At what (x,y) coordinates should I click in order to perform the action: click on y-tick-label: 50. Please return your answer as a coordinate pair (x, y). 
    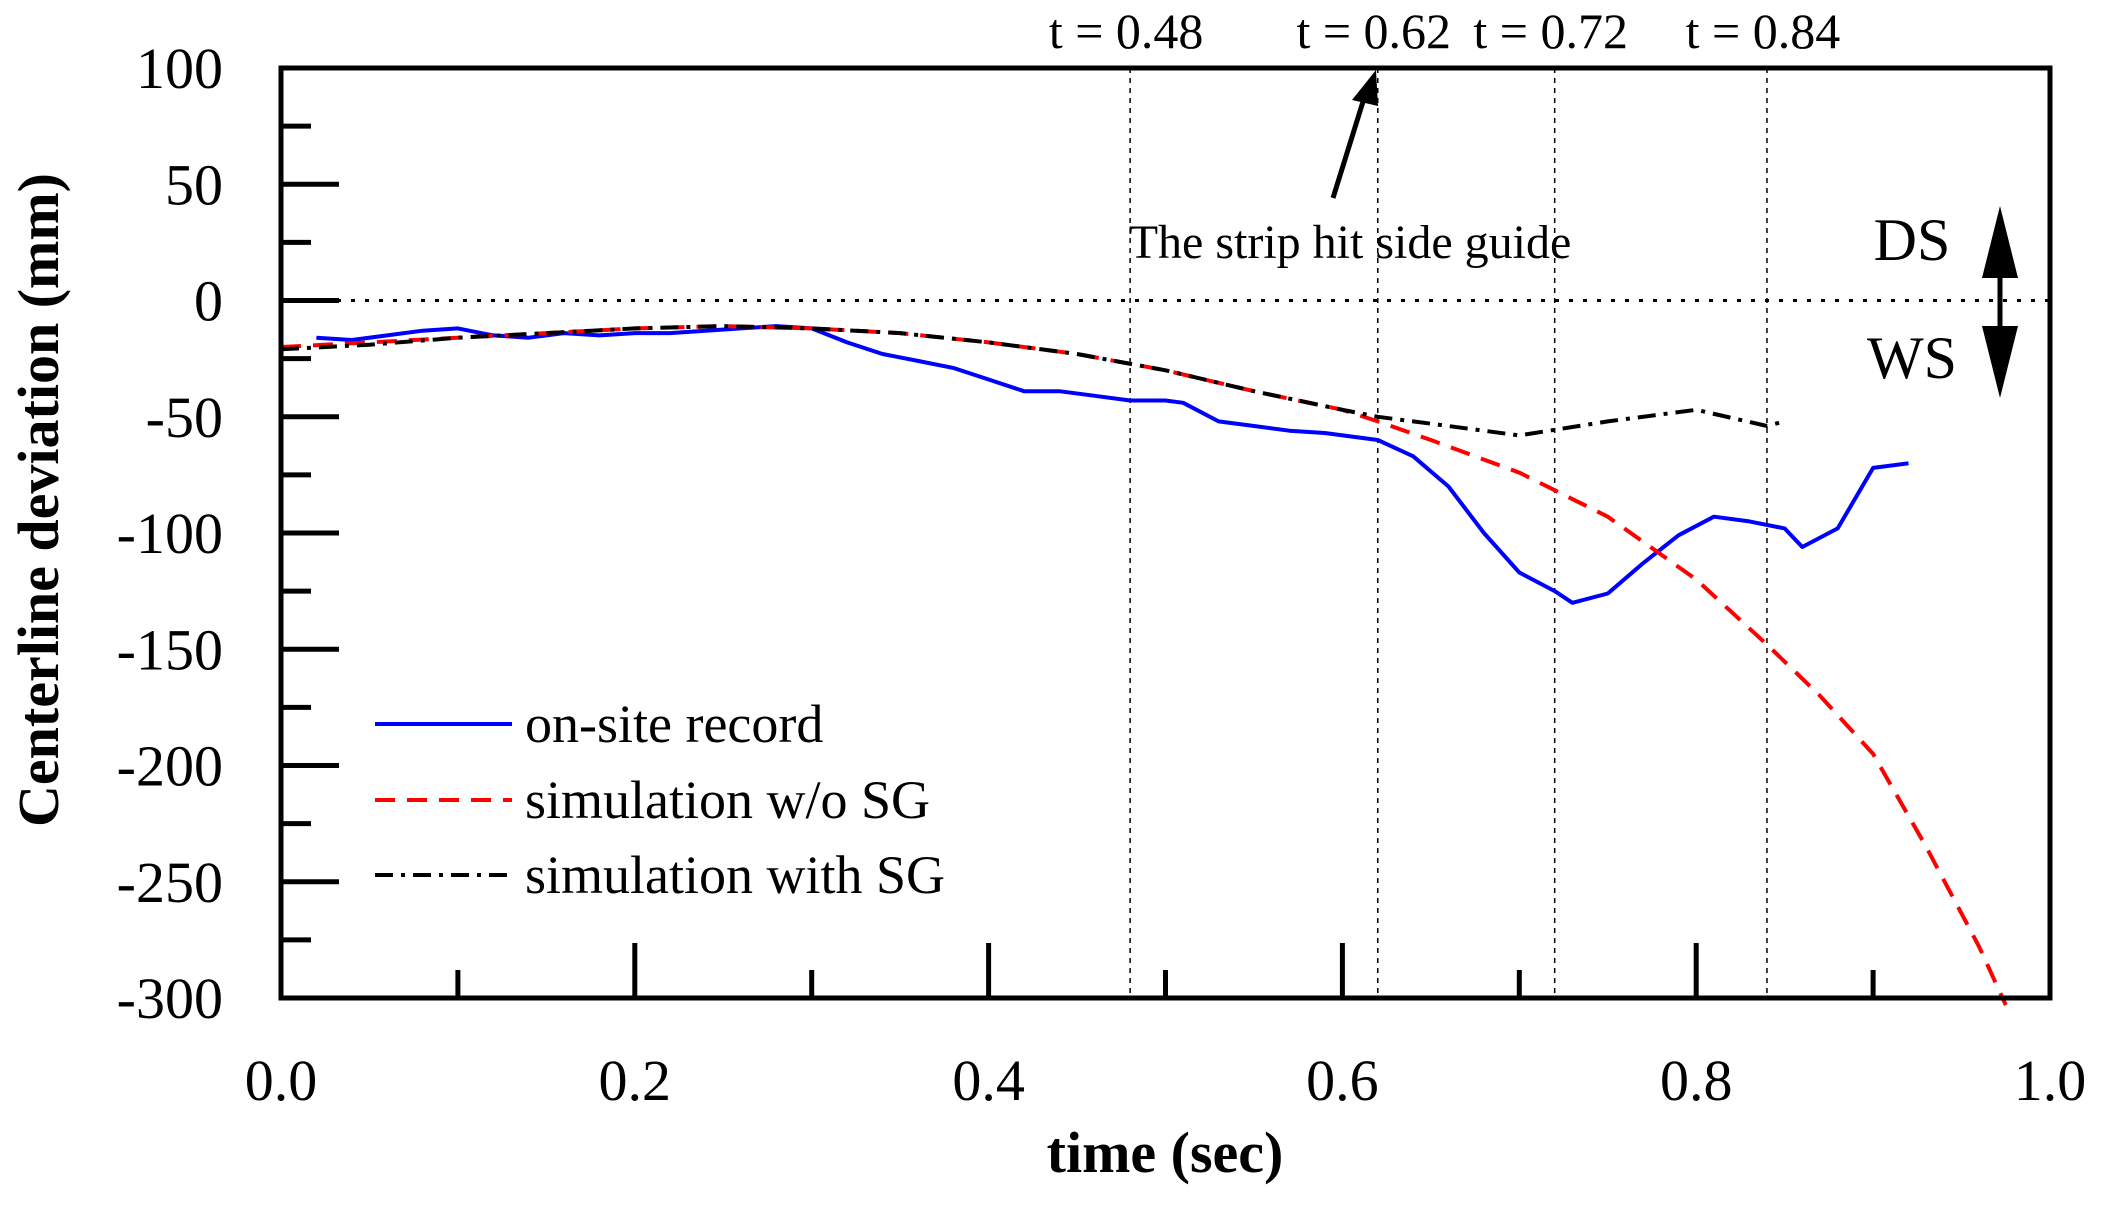
    Looking at the image, I should click on (194, 184).